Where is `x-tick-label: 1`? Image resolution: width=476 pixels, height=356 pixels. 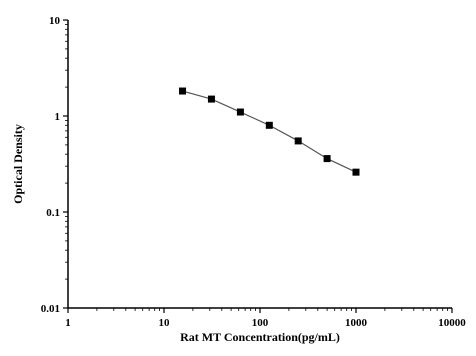 x-tick-label: 1 is located at coordinates (68, 323).